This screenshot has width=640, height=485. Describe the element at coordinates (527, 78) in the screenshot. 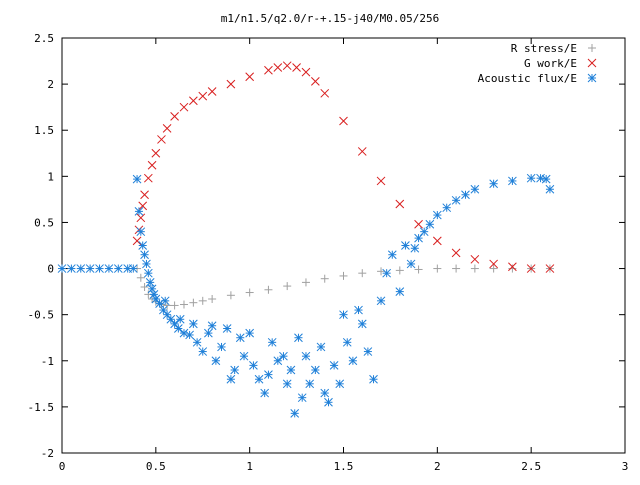

I see `legend-label: Acoustic flux/E` at that location.